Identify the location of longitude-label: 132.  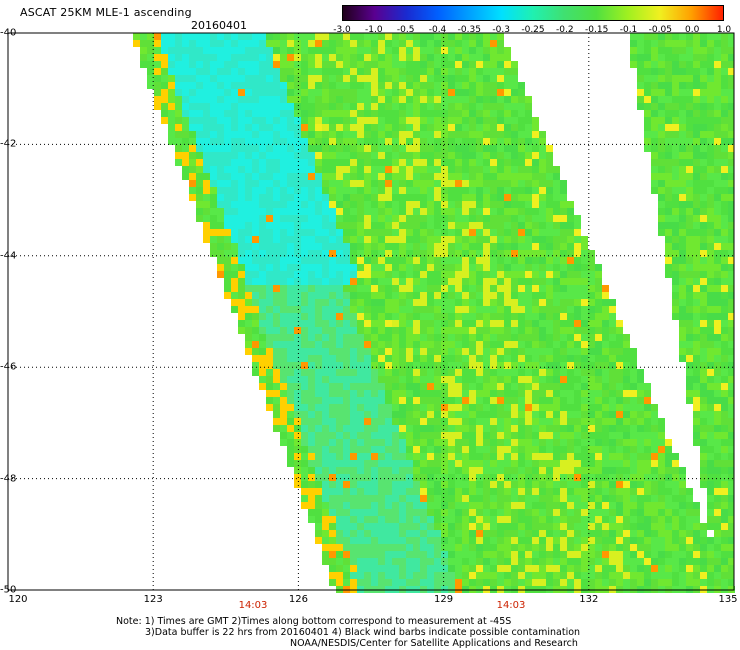
(589, 599).